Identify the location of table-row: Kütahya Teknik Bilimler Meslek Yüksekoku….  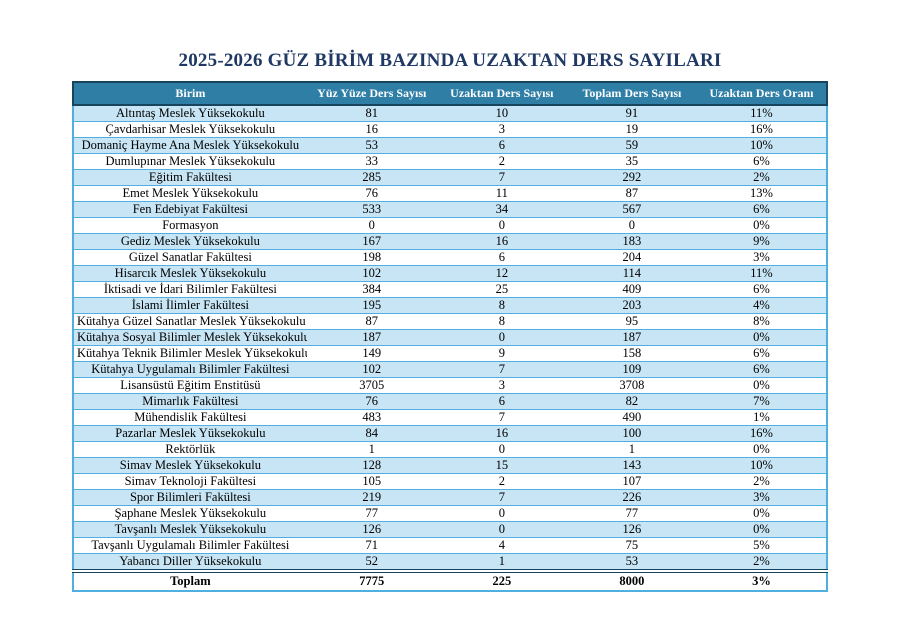
(450, 353).